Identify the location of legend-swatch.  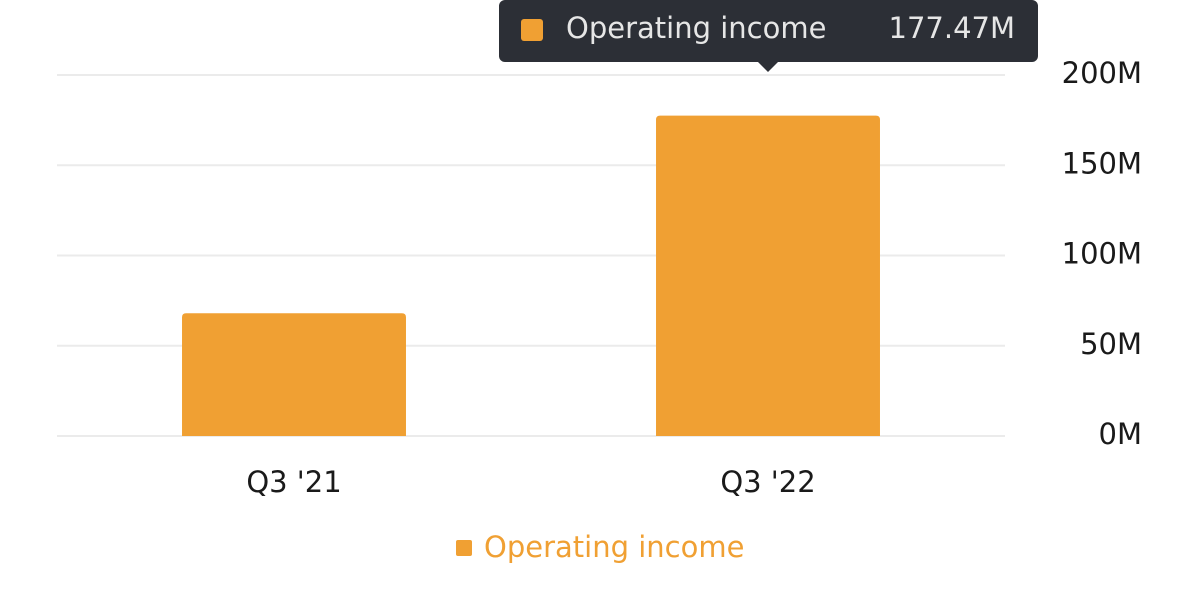
(464, 548).